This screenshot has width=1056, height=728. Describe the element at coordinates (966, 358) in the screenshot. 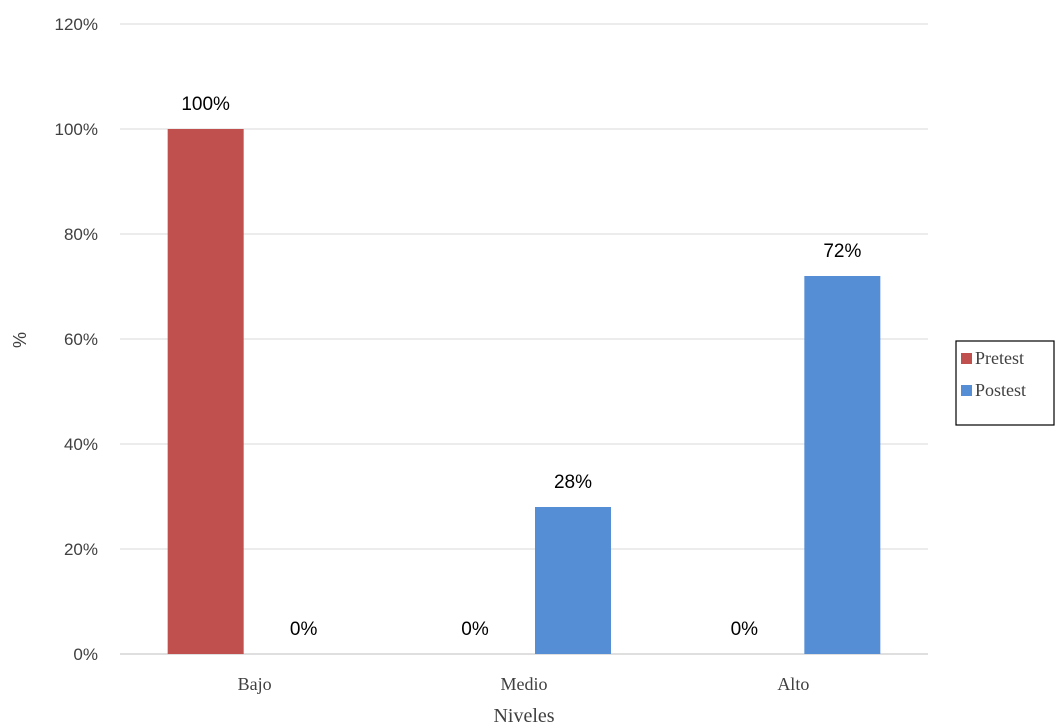

I see `legend-swatch-pretest` at that location.